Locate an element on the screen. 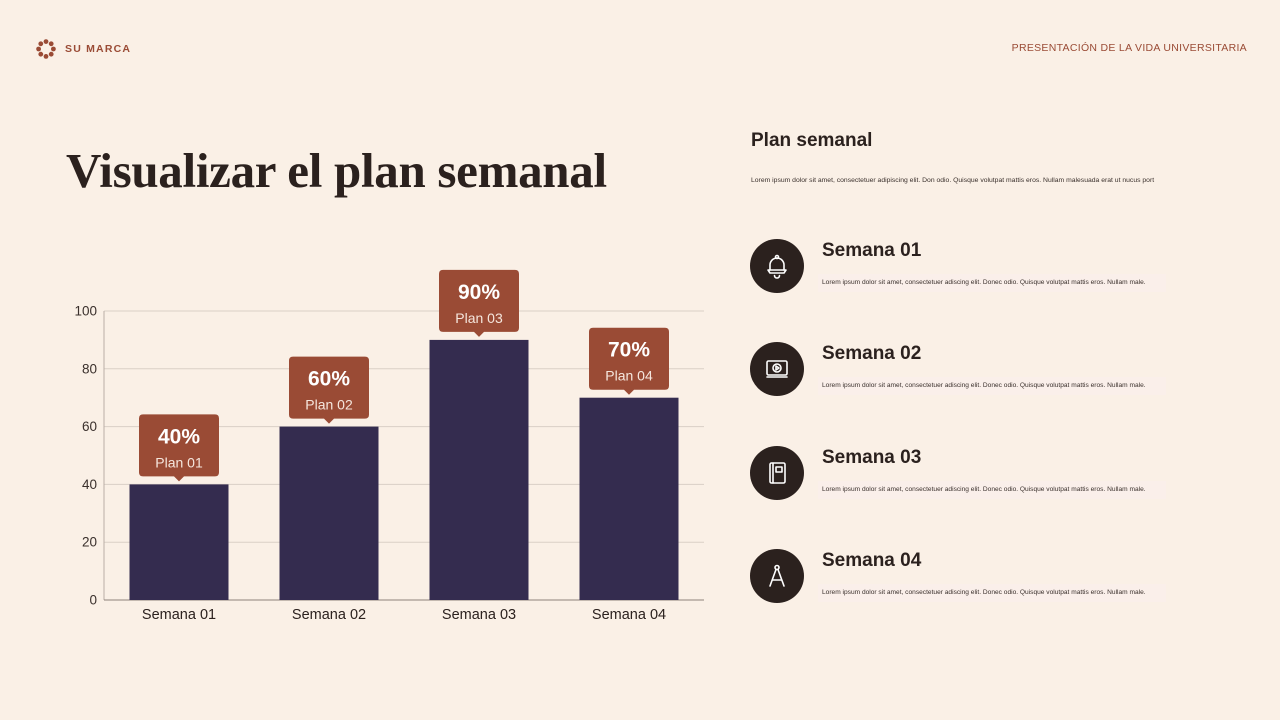 This screenshot has width=1280, height=720. plan-label: Plan 02 is located at coordinates (329, 405).